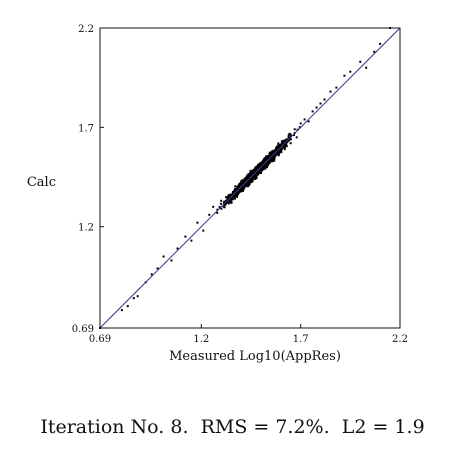 The height and width of the screenshot is (450, 465). What do you see at coordinates (86, 128) in the screenshot?
I see `y-tick-label: 1.7` at bounding box center [86, 128].